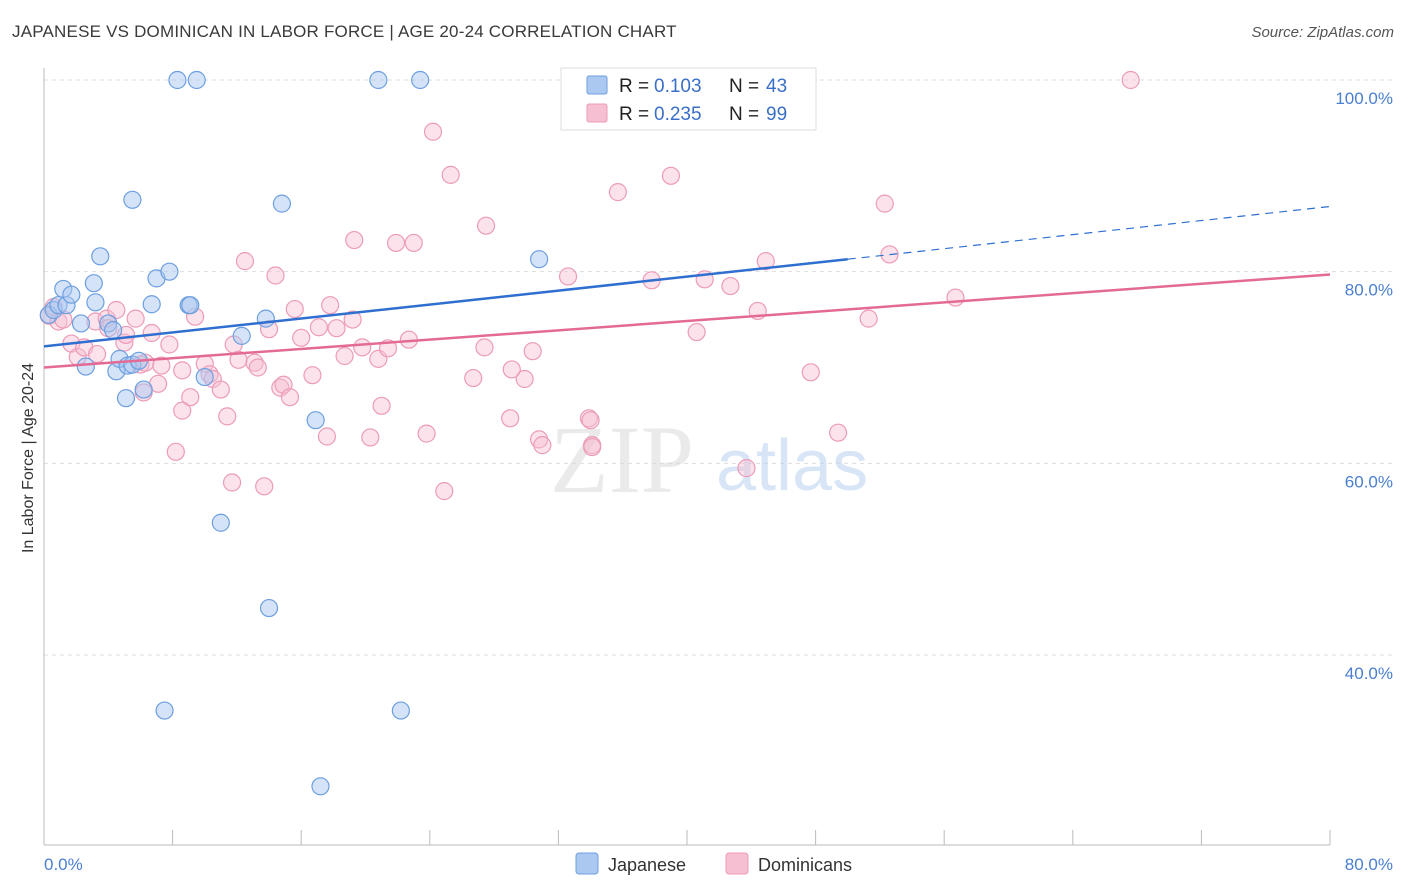 The height and width of the screenshot is (892, 1406). Describe the element at coordinates (1364, 386) in the screenshot. I see `y-tick-labels: 100.0% 80.0% 60.0% 40.0%` at that location.